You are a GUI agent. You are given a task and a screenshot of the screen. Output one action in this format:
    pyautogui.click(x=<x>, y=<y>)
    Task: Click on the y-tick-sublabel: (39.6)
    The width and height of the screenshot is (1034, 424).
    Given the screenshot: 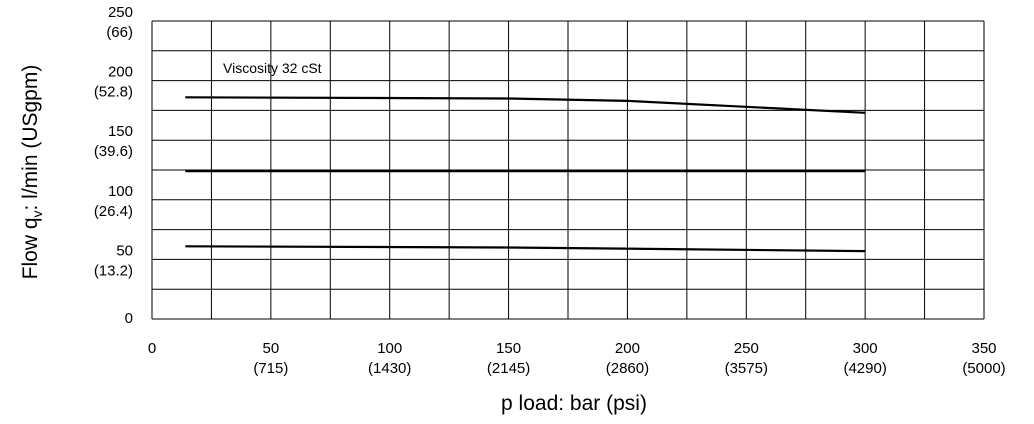 What is the action you would take?
    pyautogui.click(x=113, y=151)
    